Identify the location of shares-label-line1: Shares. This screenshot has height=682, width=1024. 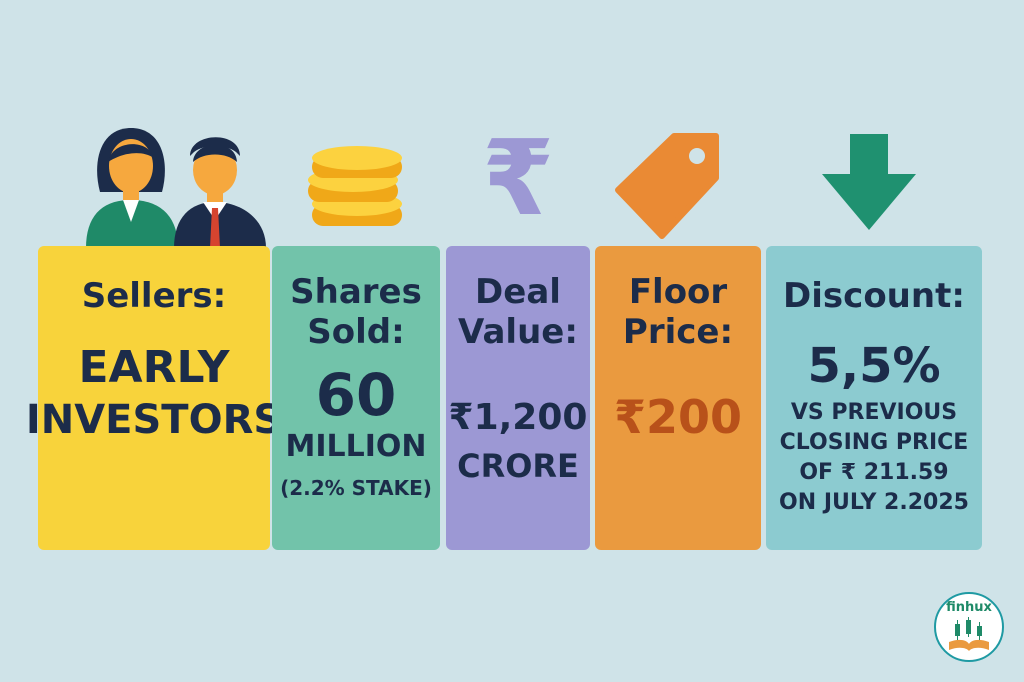
(356, 292).